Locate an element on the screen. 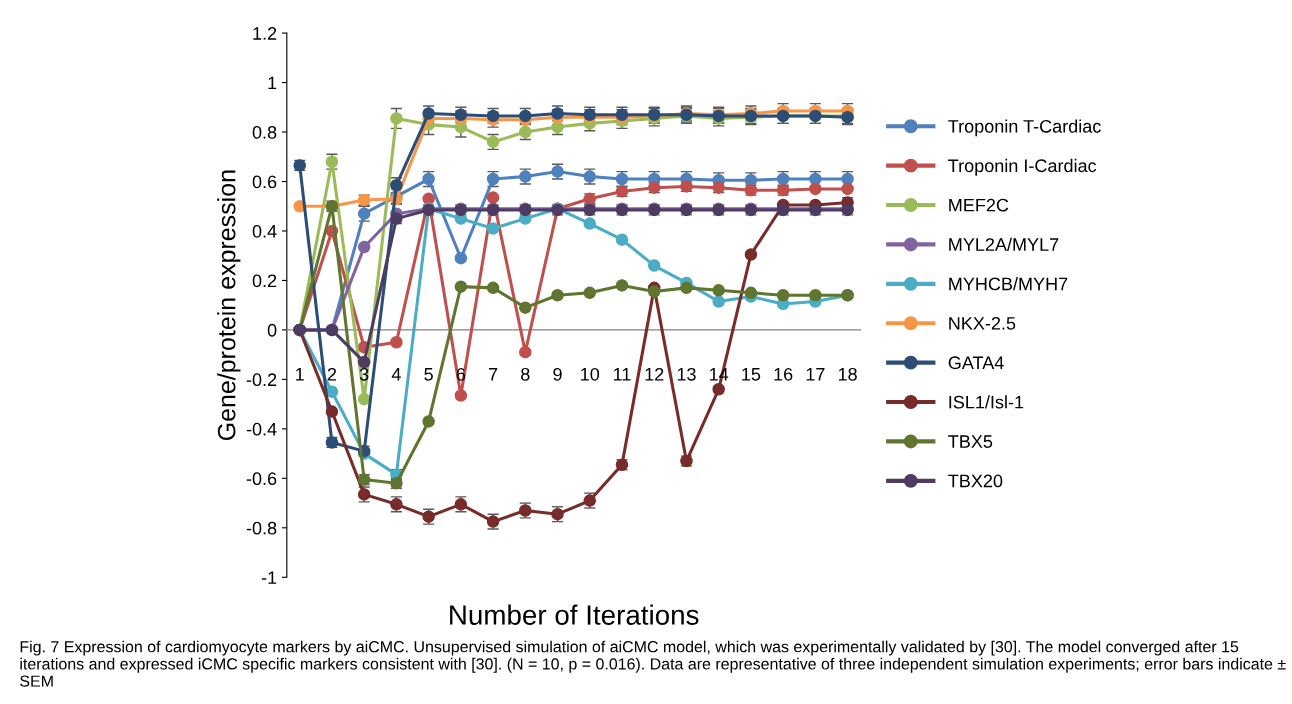 The image size is (1292, 704). y-tick-label: 0.6 is located at coordinates (264, 182).